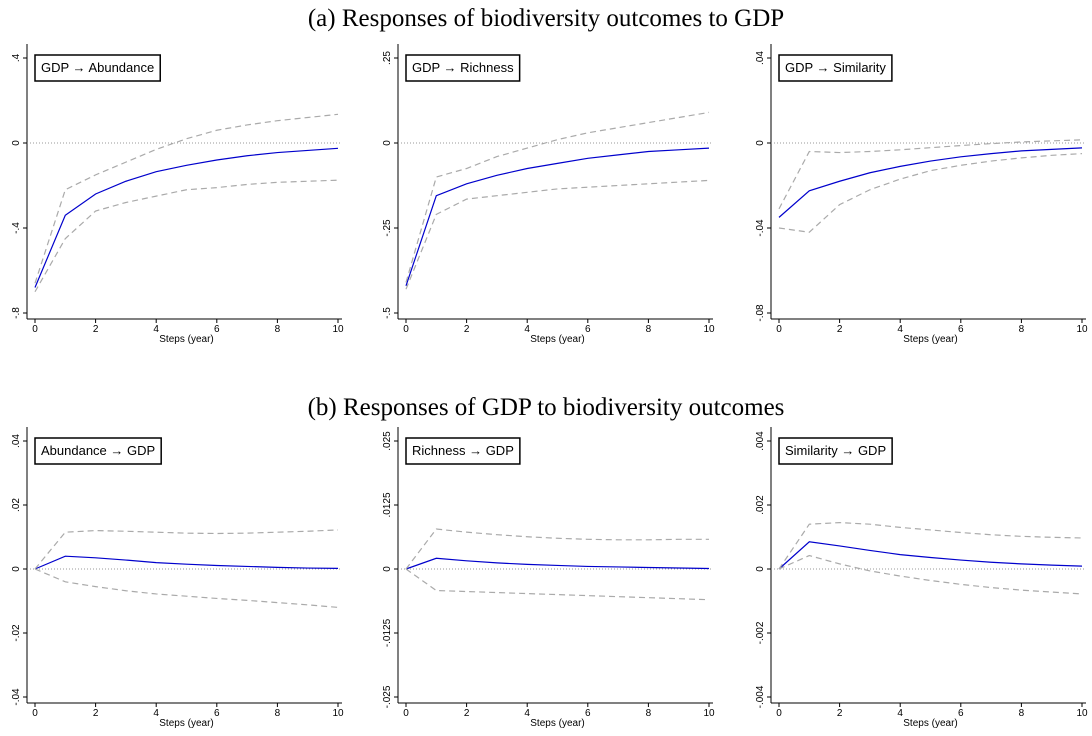  Describe the element at coordinates (16, 57) in the screenshot. I see `y-tick-label: .4` at that location.